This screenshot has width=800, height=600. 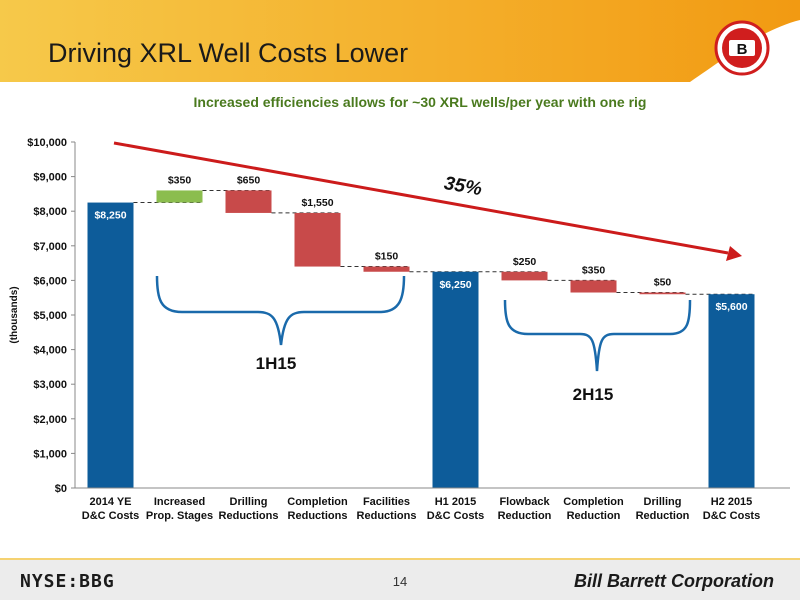 I want to click on page-number: 14, so click(x=400, y=581).